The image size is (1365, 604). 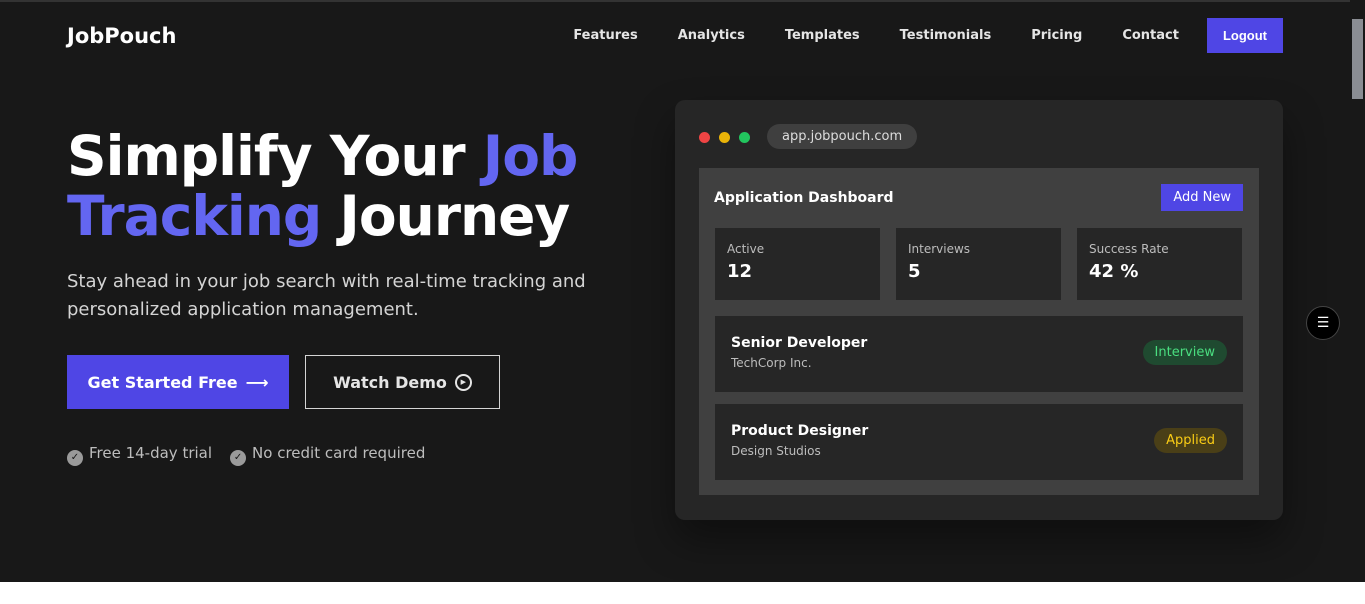 I want to click on url-bar: app.jobpouch.com, so click(x=842, y=136).